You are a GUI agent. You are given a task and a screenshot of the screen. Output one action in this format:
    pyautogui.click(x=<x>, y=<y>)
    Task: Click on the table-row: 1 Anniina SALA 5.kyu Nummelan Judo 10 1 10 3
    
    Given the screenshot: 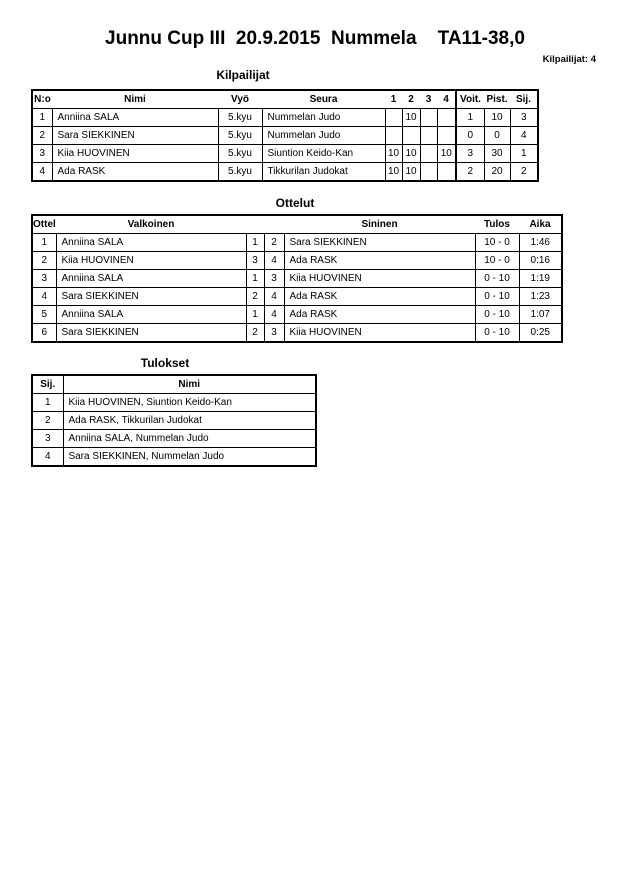 What is the action you would take?
    pyautogui.click(x=285, y=117)
    